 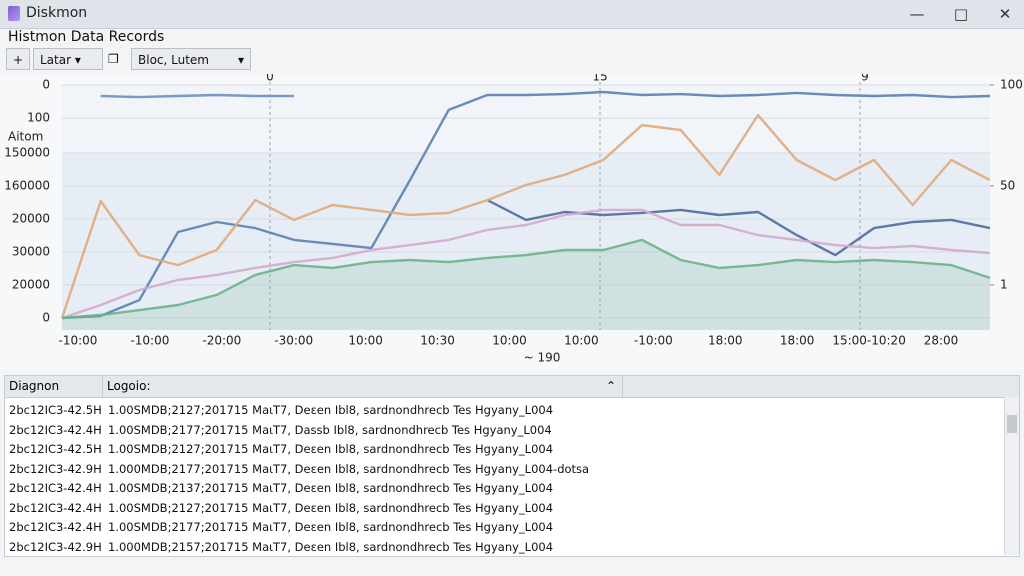 What do you see at coordinates (869, 341) in the screenshot?
I see `x-tick-label: 15:00-10:20` at bounding box center [869, 341].